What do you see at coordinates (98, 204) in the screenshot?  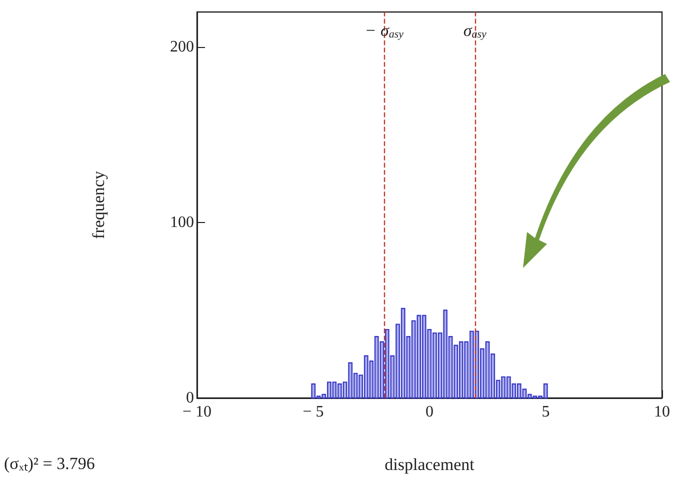 I see `y-axis-title: frequency` at bounding box center [98, 204].